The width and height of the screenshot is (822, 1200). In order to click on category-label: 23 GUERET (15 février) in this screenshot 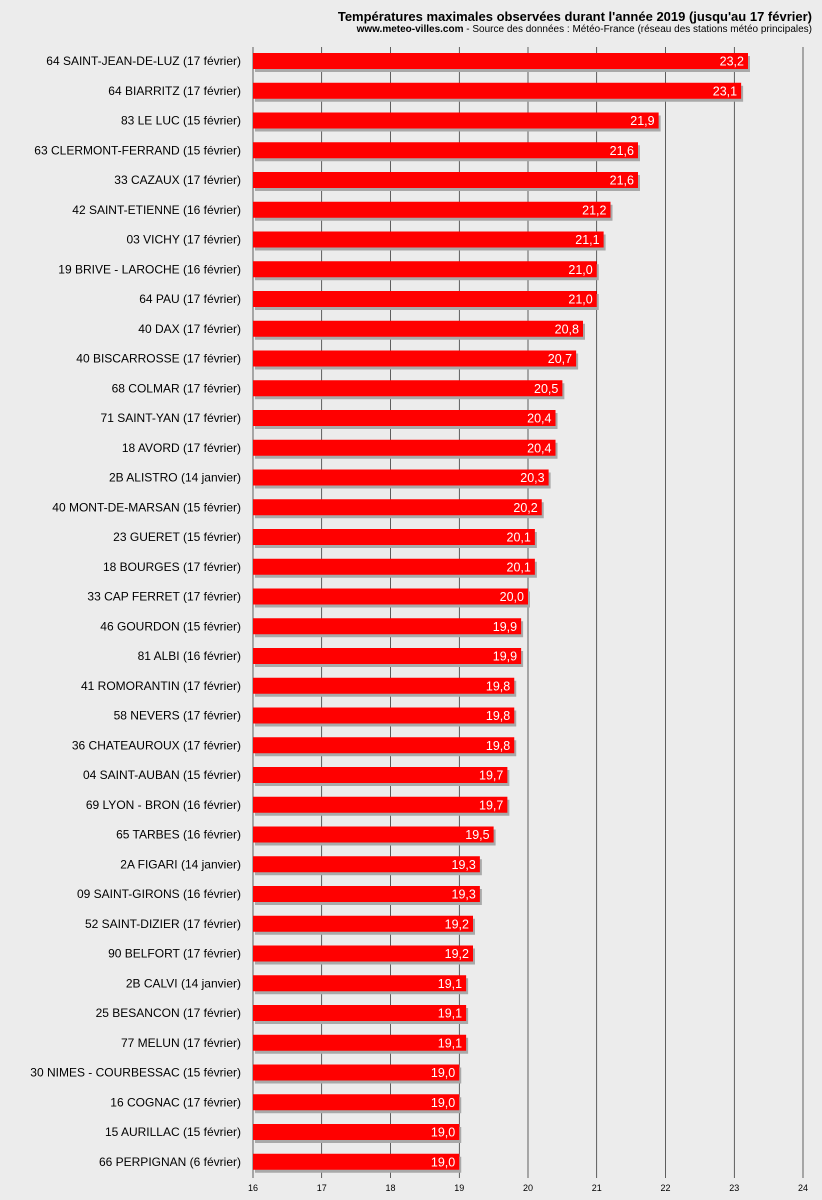, I will do `click(177, 537)`.